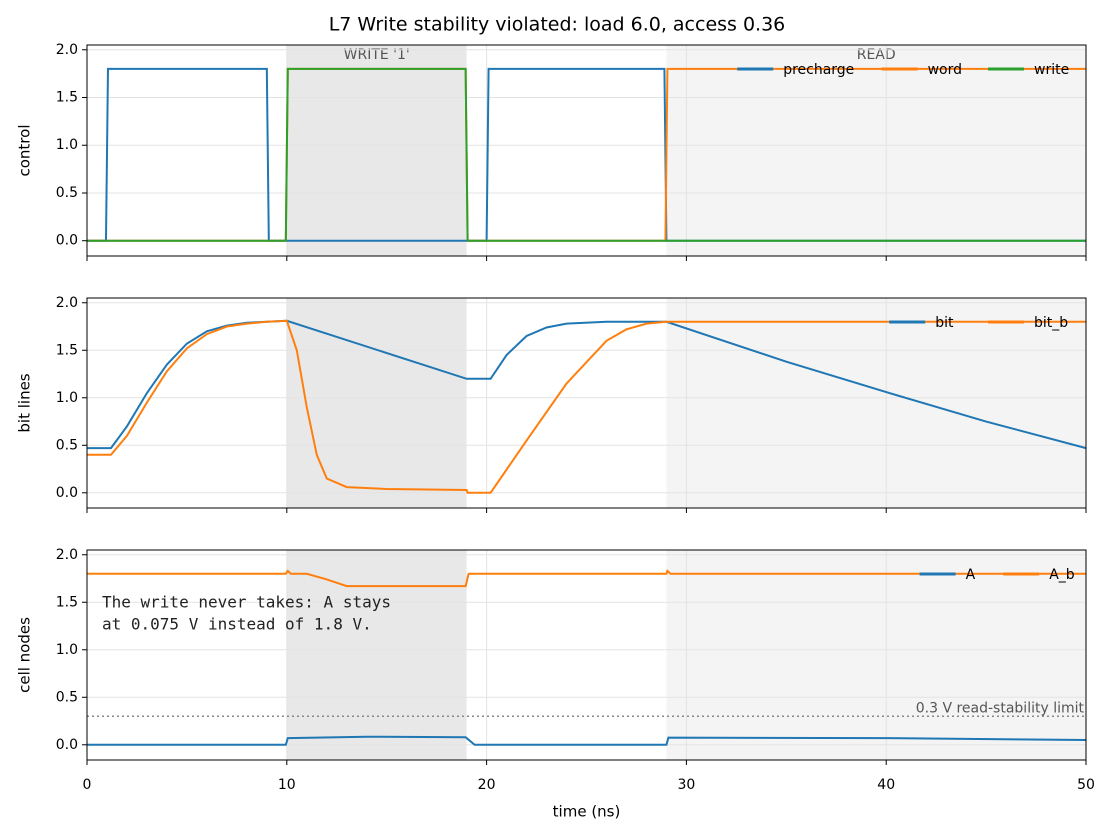 The image size is (1113, 837). I want to click on legend-label: A_b, so click(1062, 575).